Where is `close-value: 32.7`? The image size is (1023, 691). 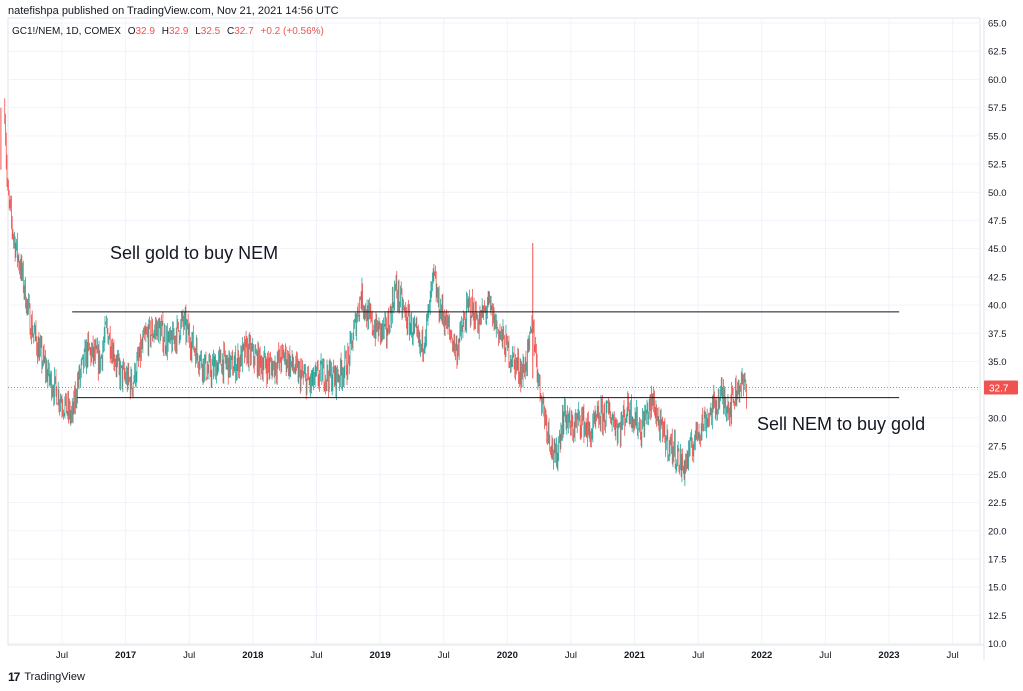
close-value: 32.7 is located at coordinates (244, 31).